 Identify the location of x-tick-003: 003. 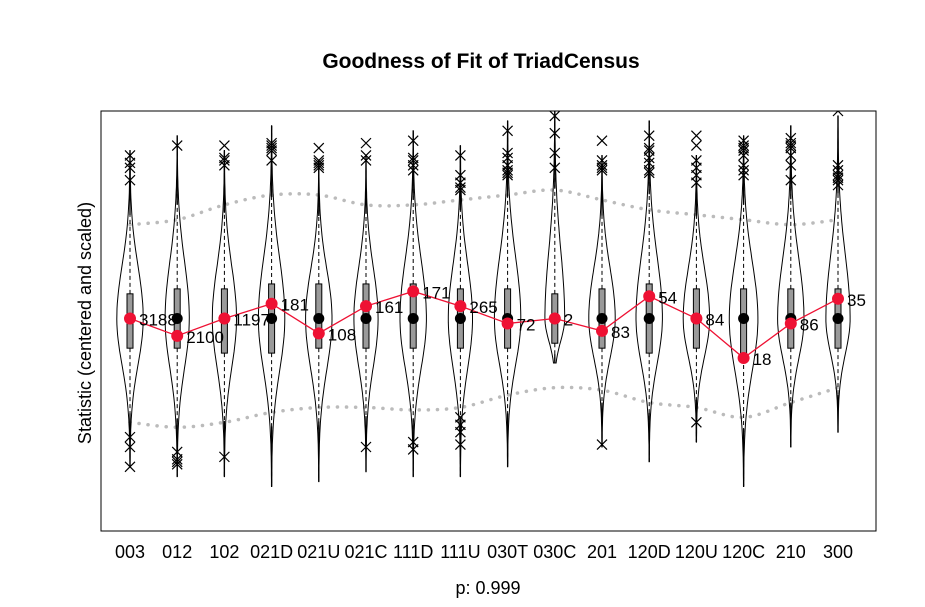
(130, 552).